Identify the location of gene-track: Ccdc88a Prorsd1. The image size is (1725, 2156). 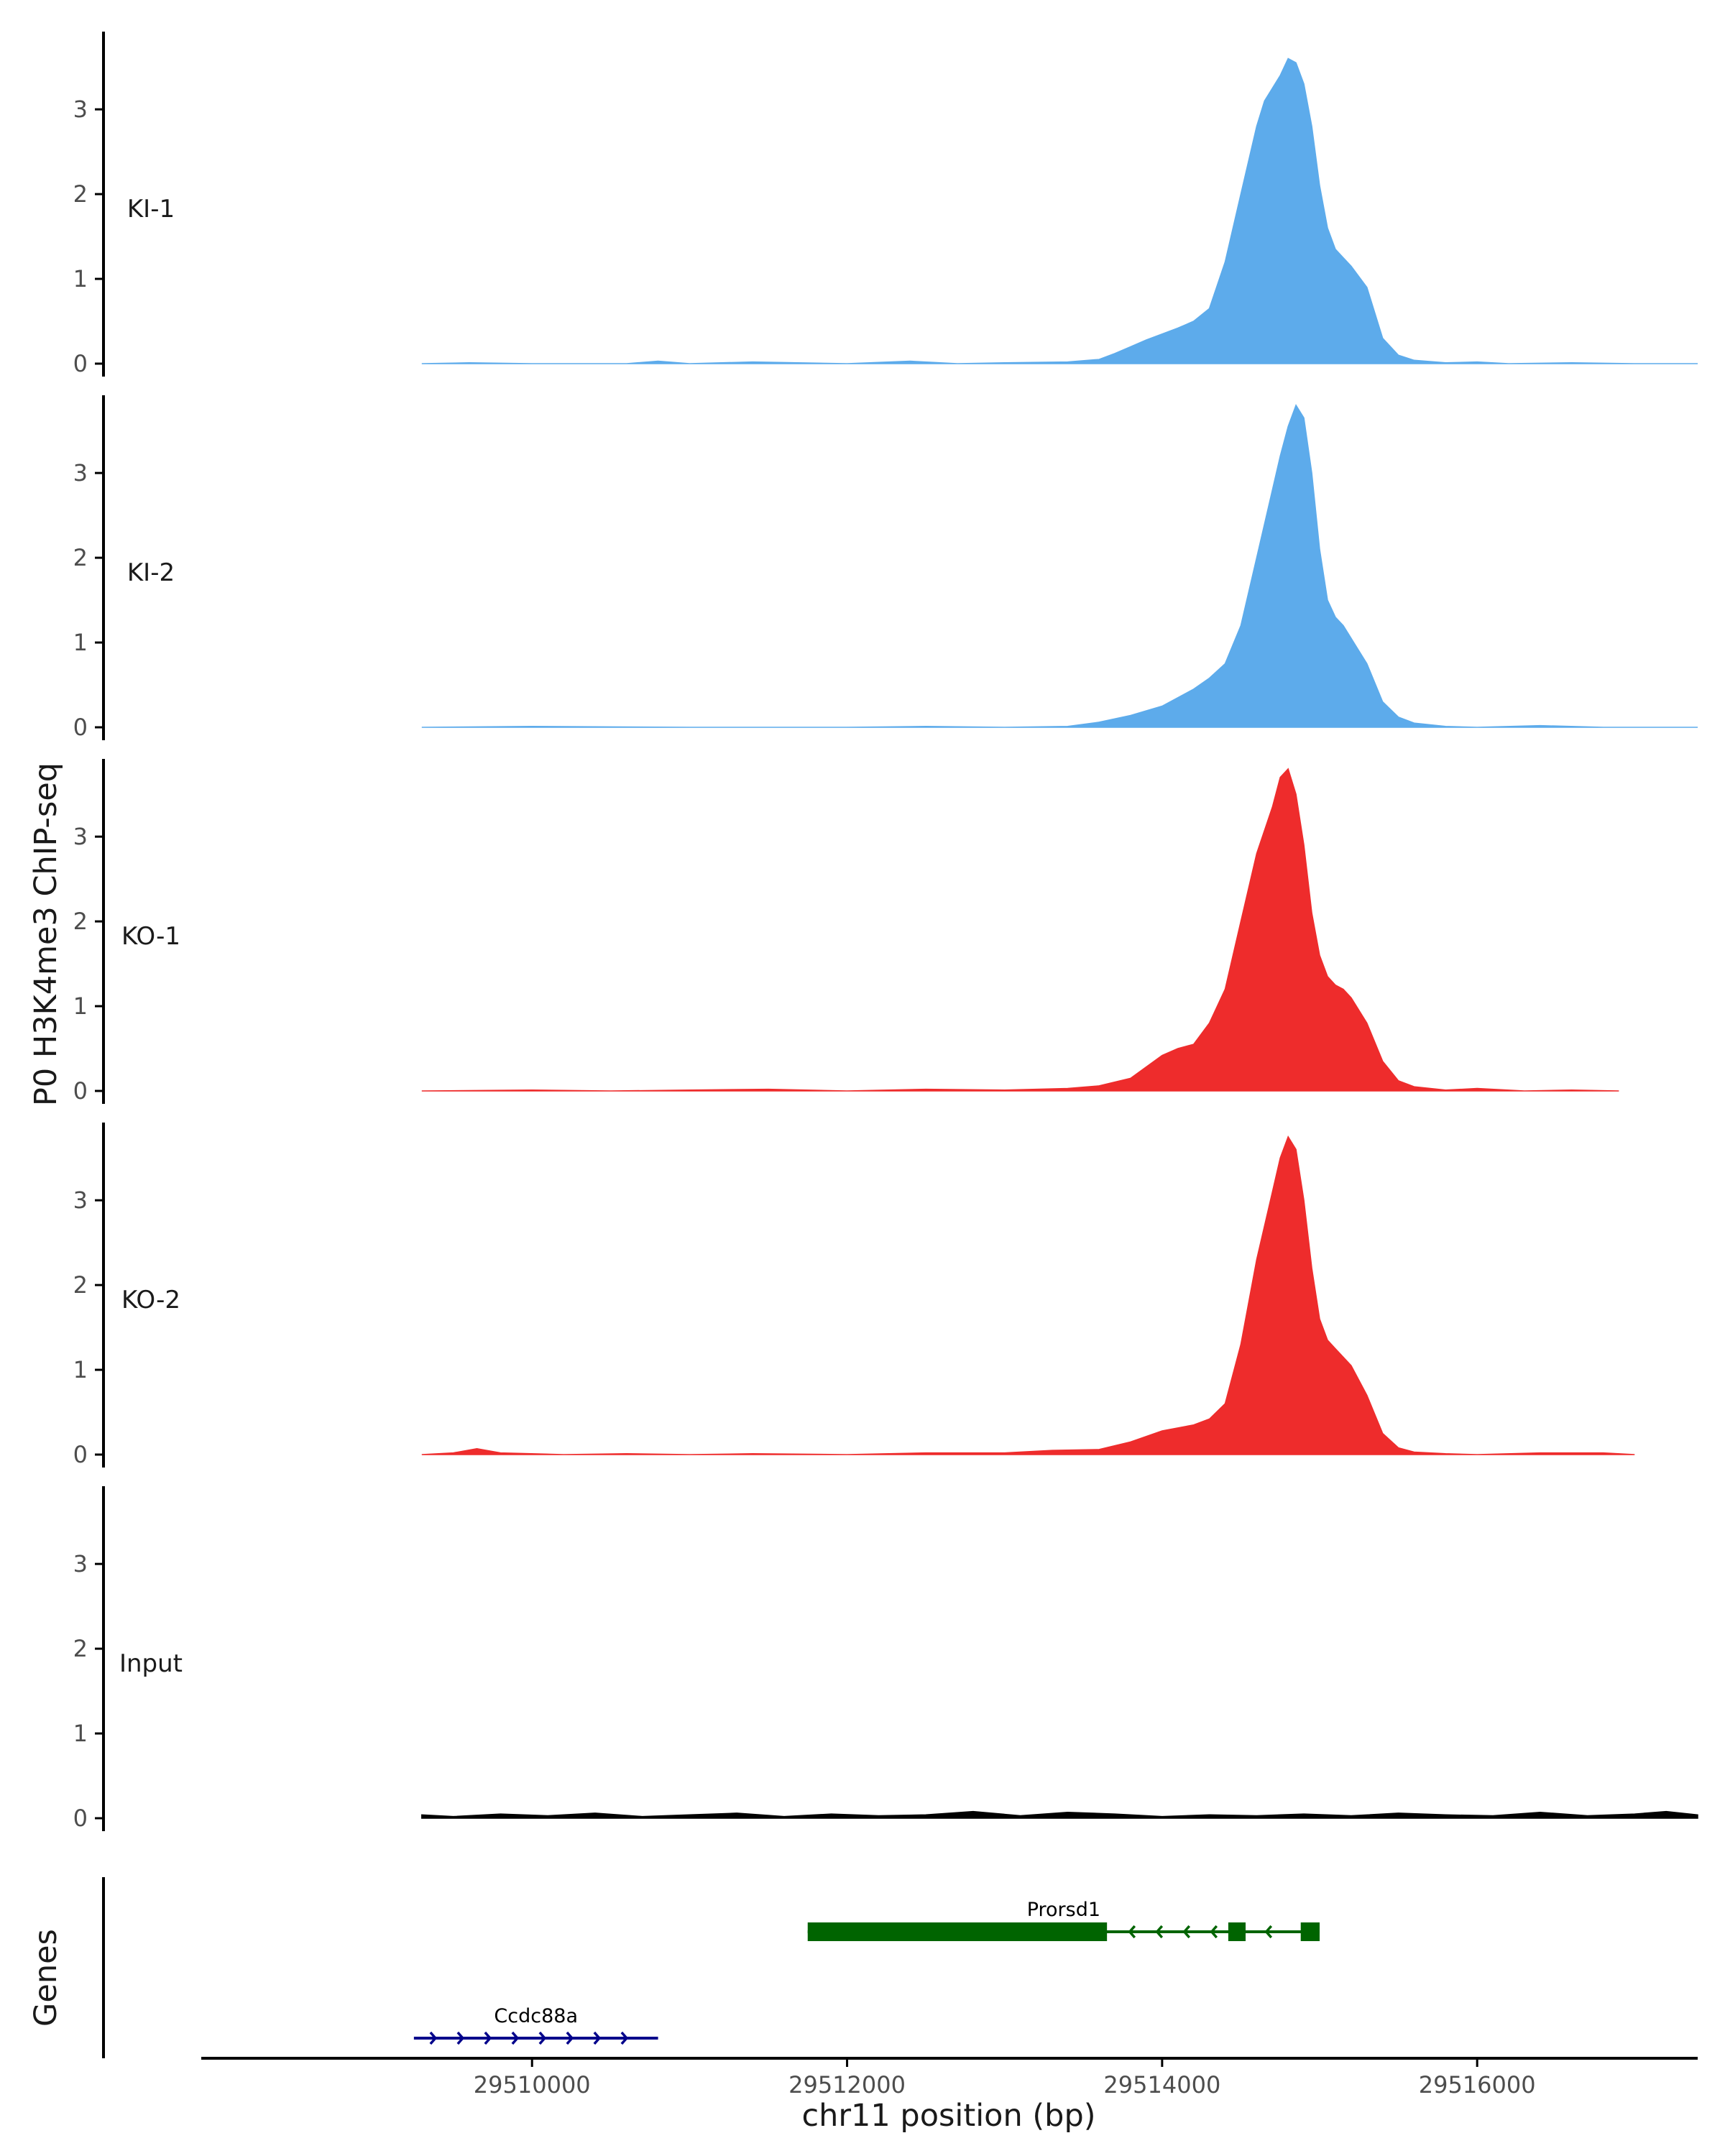
(711, 1967).